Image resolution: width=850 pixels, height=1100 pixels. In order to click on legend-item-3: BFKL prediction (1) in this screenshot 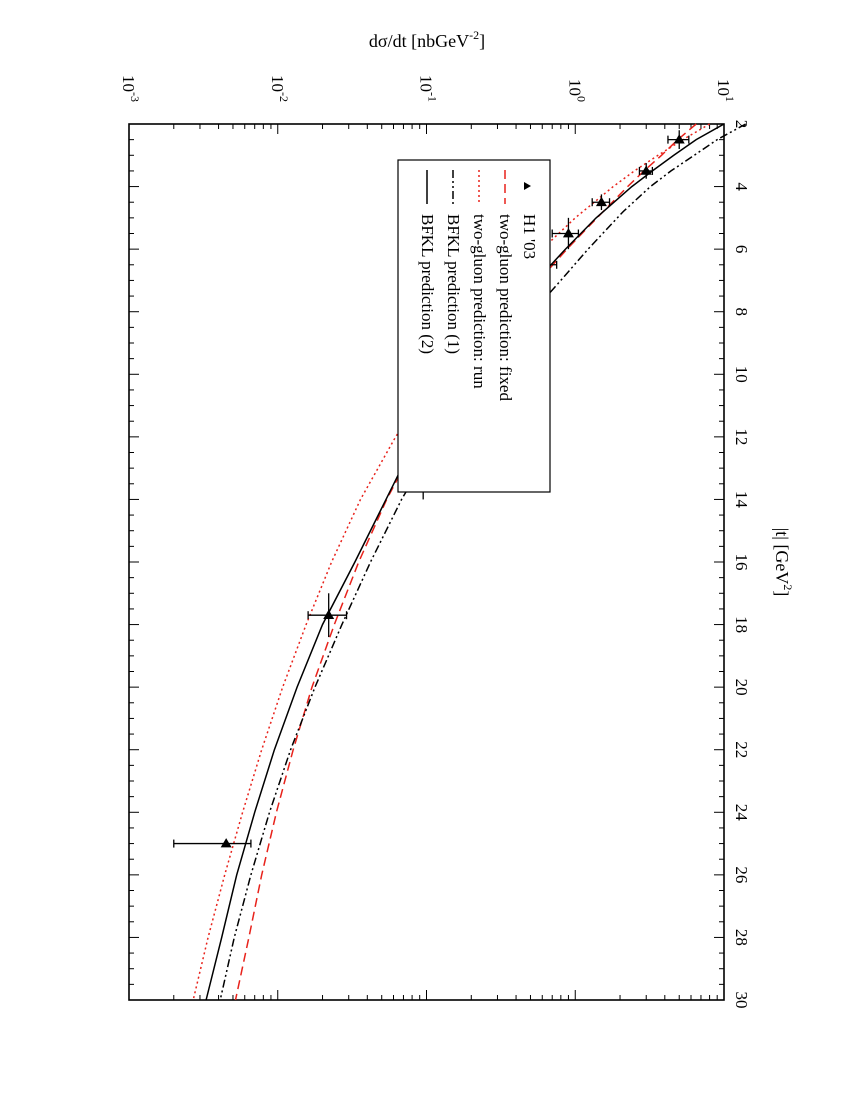, I will do `click(453, 262)`.